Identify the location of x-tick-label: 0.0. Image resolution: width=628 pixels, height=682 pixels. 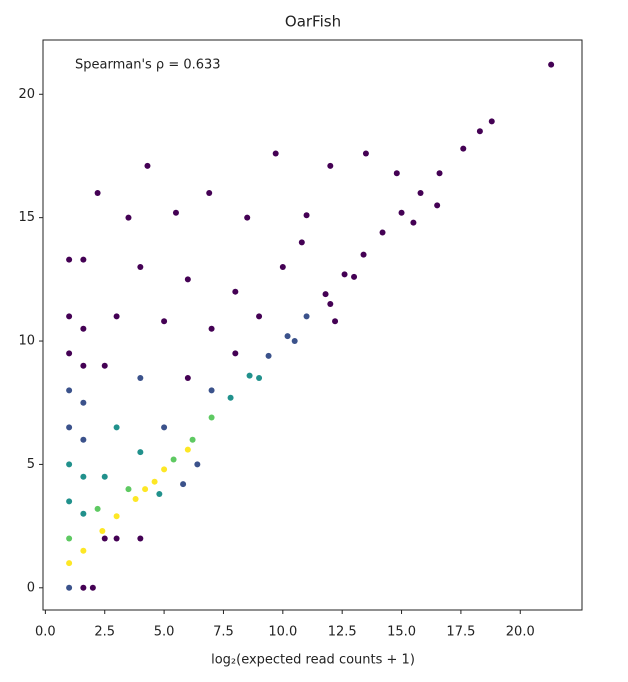
(45, 632).